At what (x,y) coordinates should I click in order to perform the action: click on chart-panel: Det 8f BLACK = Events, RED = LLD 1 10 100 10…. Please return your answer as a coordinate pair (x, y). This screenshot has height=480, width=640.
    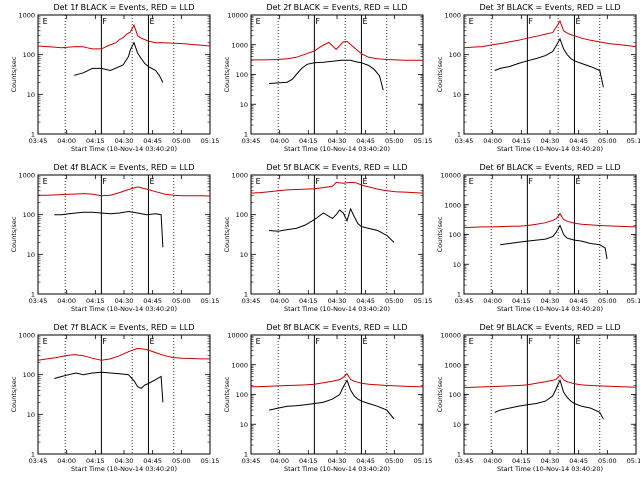
    Looking at the image, I should click on (327, 398).